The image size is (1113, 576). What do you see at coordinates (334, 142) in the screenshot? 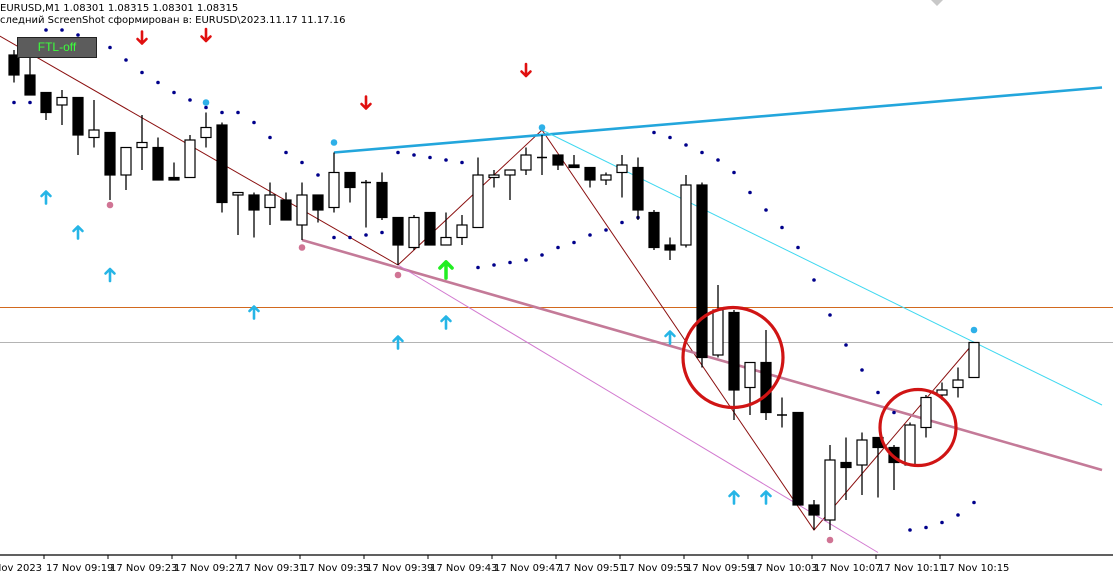
I see `fractal-up-dot` at bounding box center [334, 142].